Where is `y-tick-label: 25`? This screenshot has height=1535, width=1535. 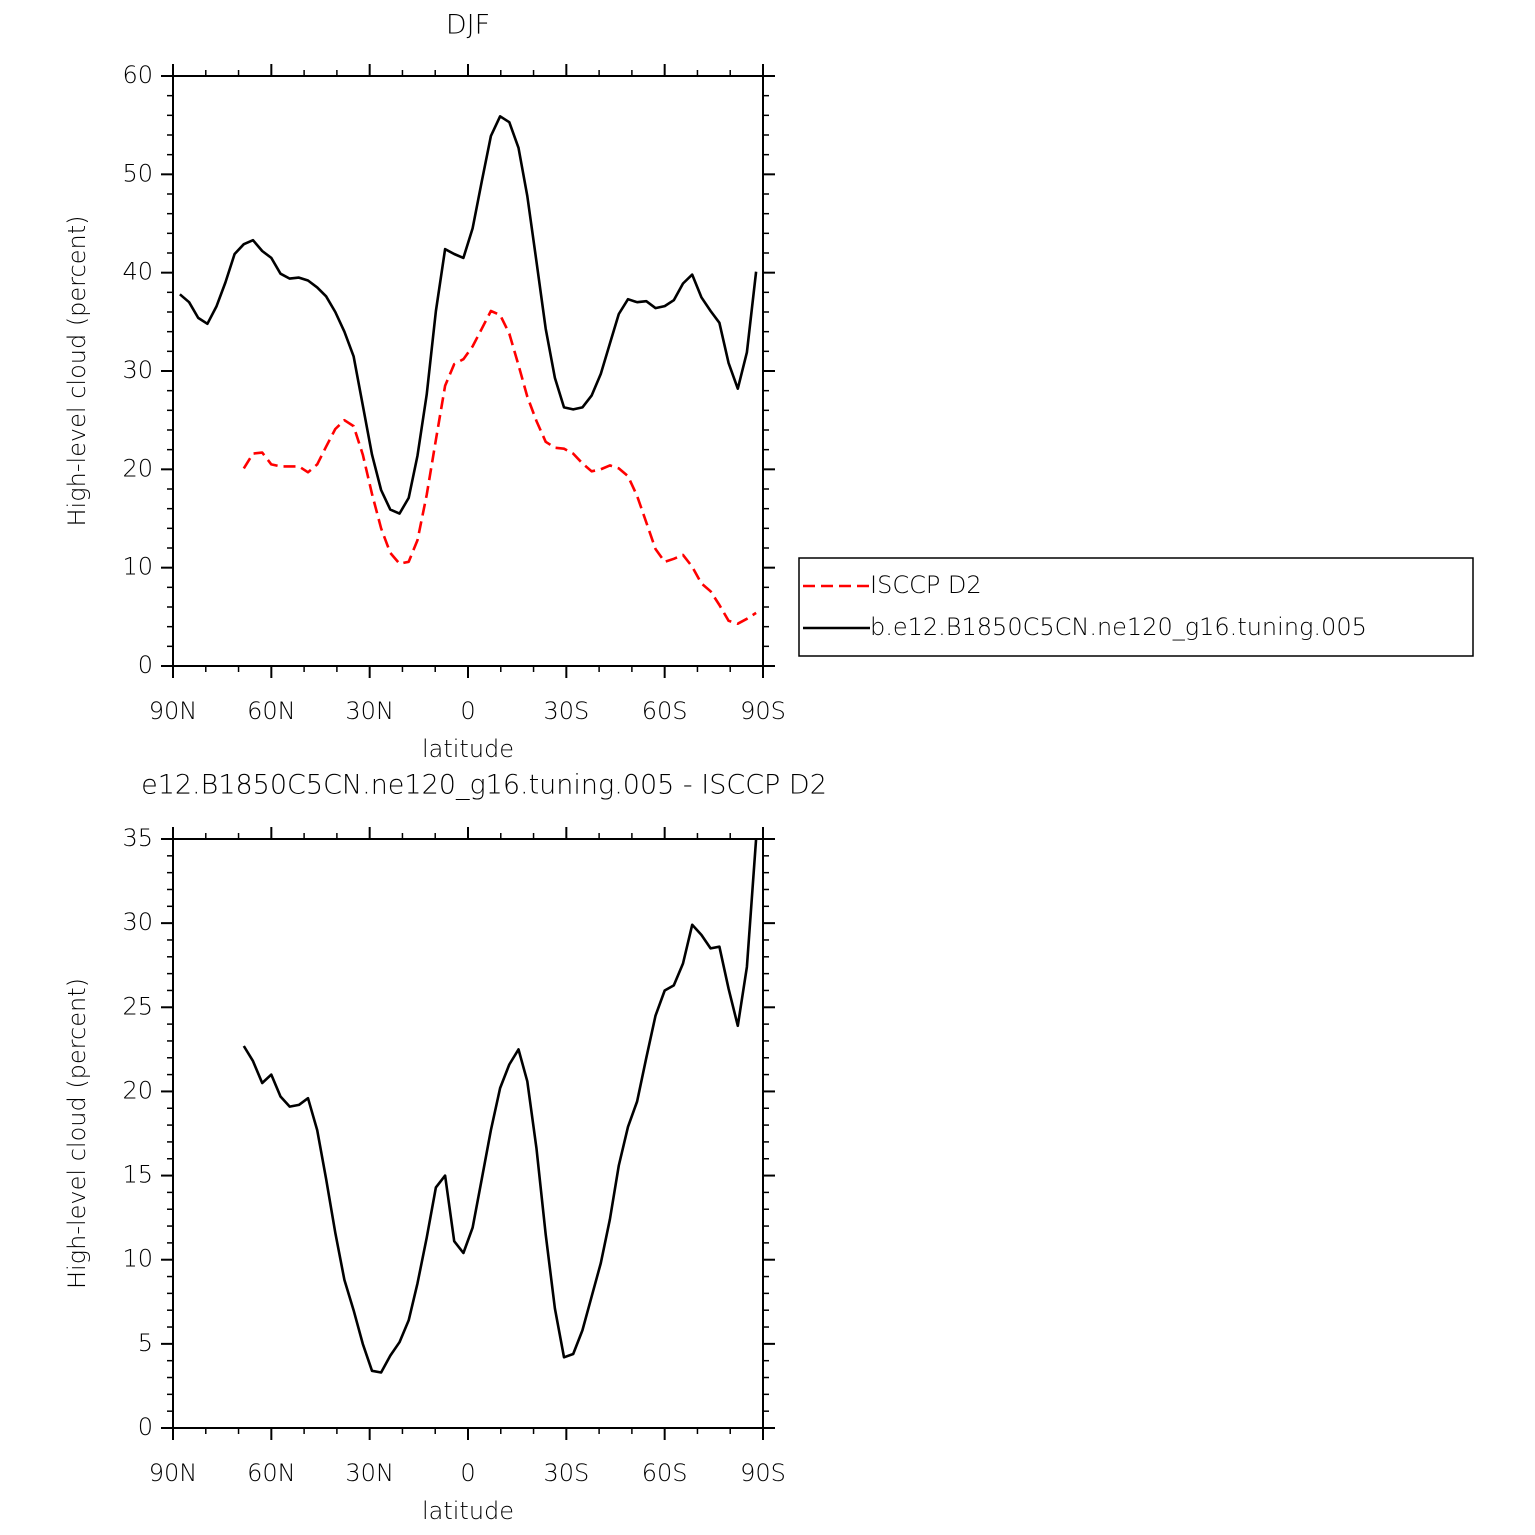 y-tick-label: 25 is located at coordinates (137, 1006).